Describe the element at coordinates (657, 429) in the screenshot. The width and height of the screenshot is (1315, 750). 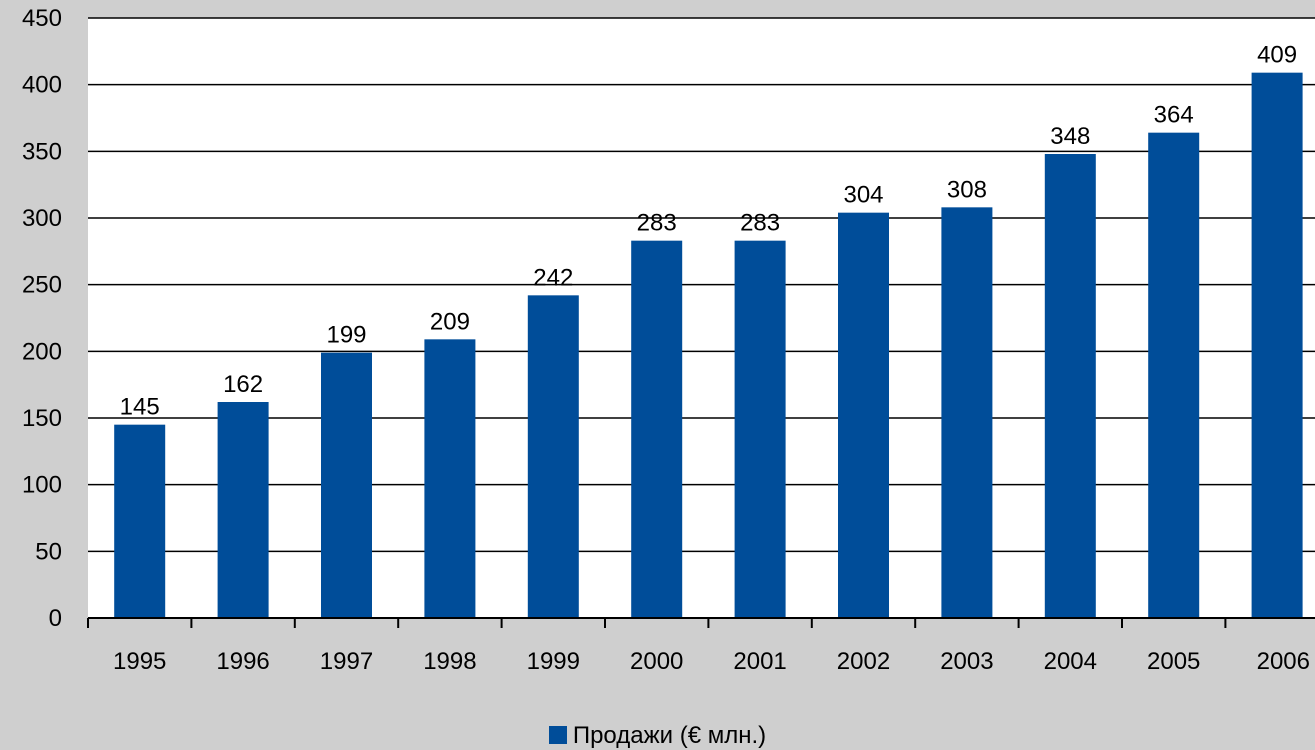
I see `bar-2000` at that location.